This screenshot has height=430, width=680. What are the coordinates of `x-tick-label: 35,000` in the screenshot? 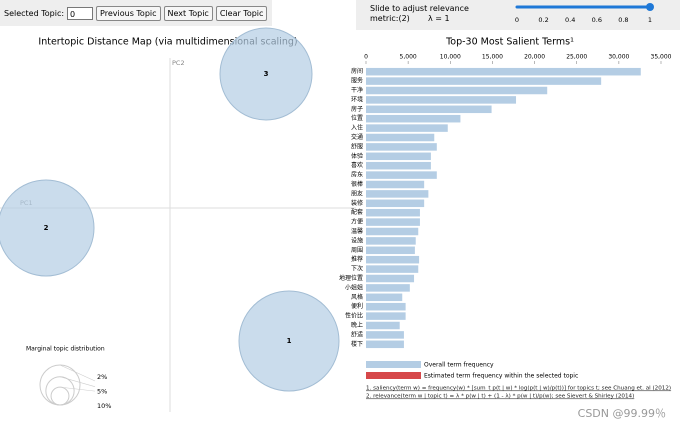 It's located at (661, 57).